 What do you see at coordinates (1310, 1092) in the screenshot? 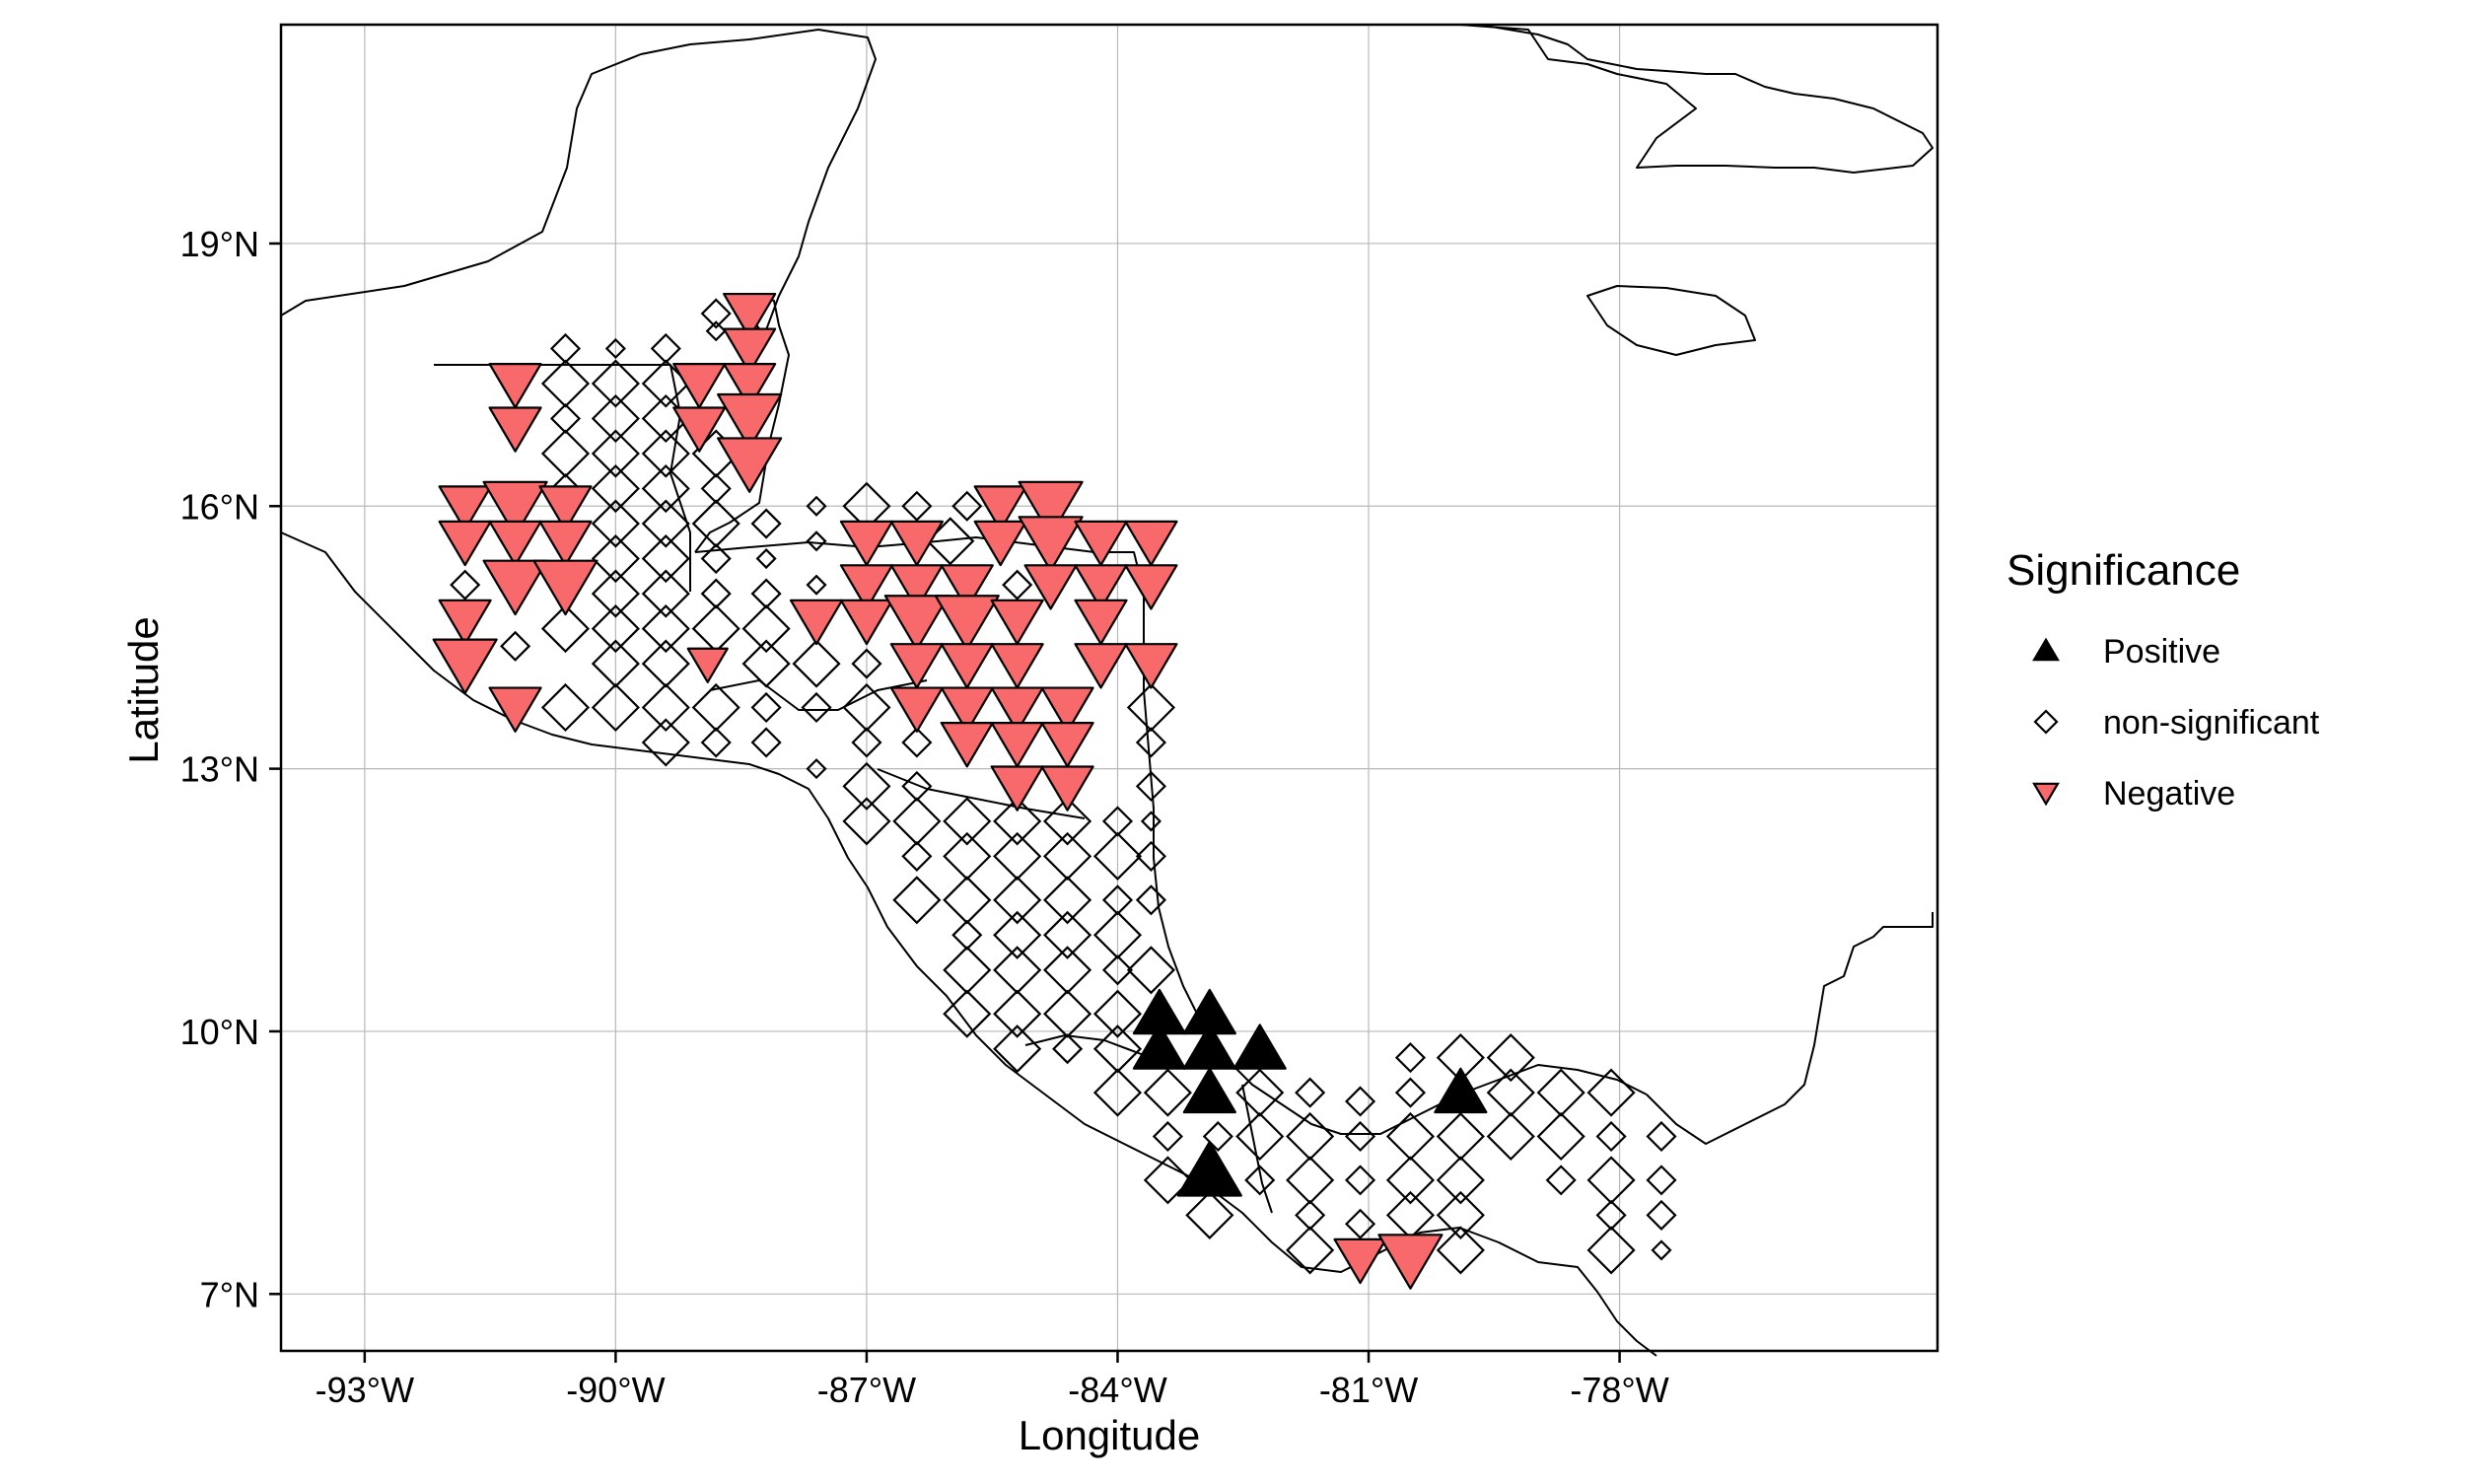
I see `positive-markers` at bounding box center [1310, 1092].